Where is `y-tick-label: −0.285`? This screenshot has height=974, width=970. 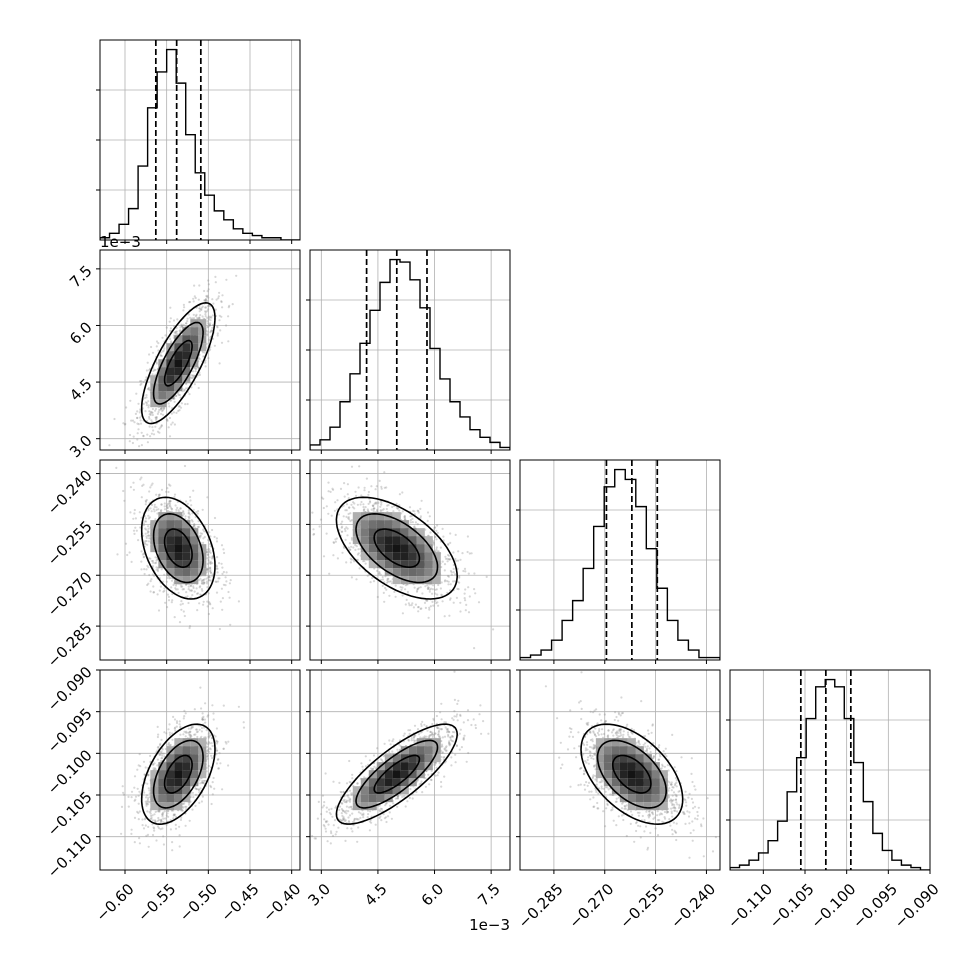
y-tick-label: −0.285 is located at coordinates (70, 645).